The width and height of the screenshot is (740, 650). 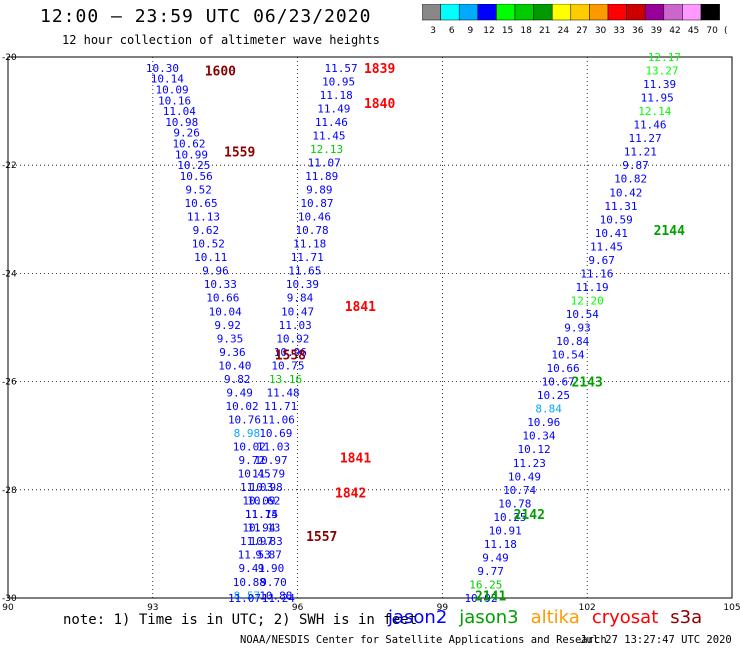 What do you see at coordinates (321, 176) in the screenshot?
I see `wave-height-label: 11.89` at bounding box center [321, 176].